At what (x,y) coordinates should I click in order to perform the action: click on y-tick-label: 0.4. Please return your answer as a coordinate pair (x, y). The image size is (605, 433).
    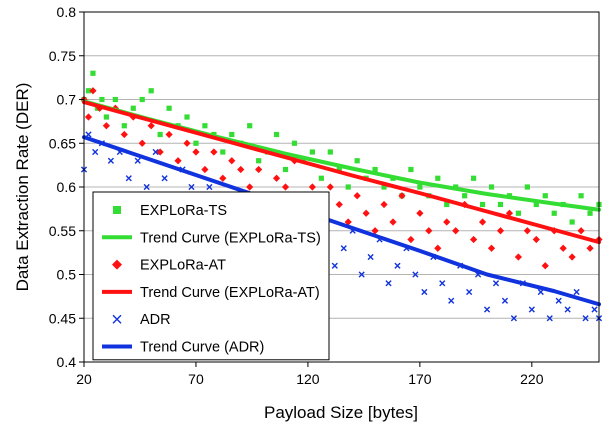
    Looking at the image, I should click on (67, 362).